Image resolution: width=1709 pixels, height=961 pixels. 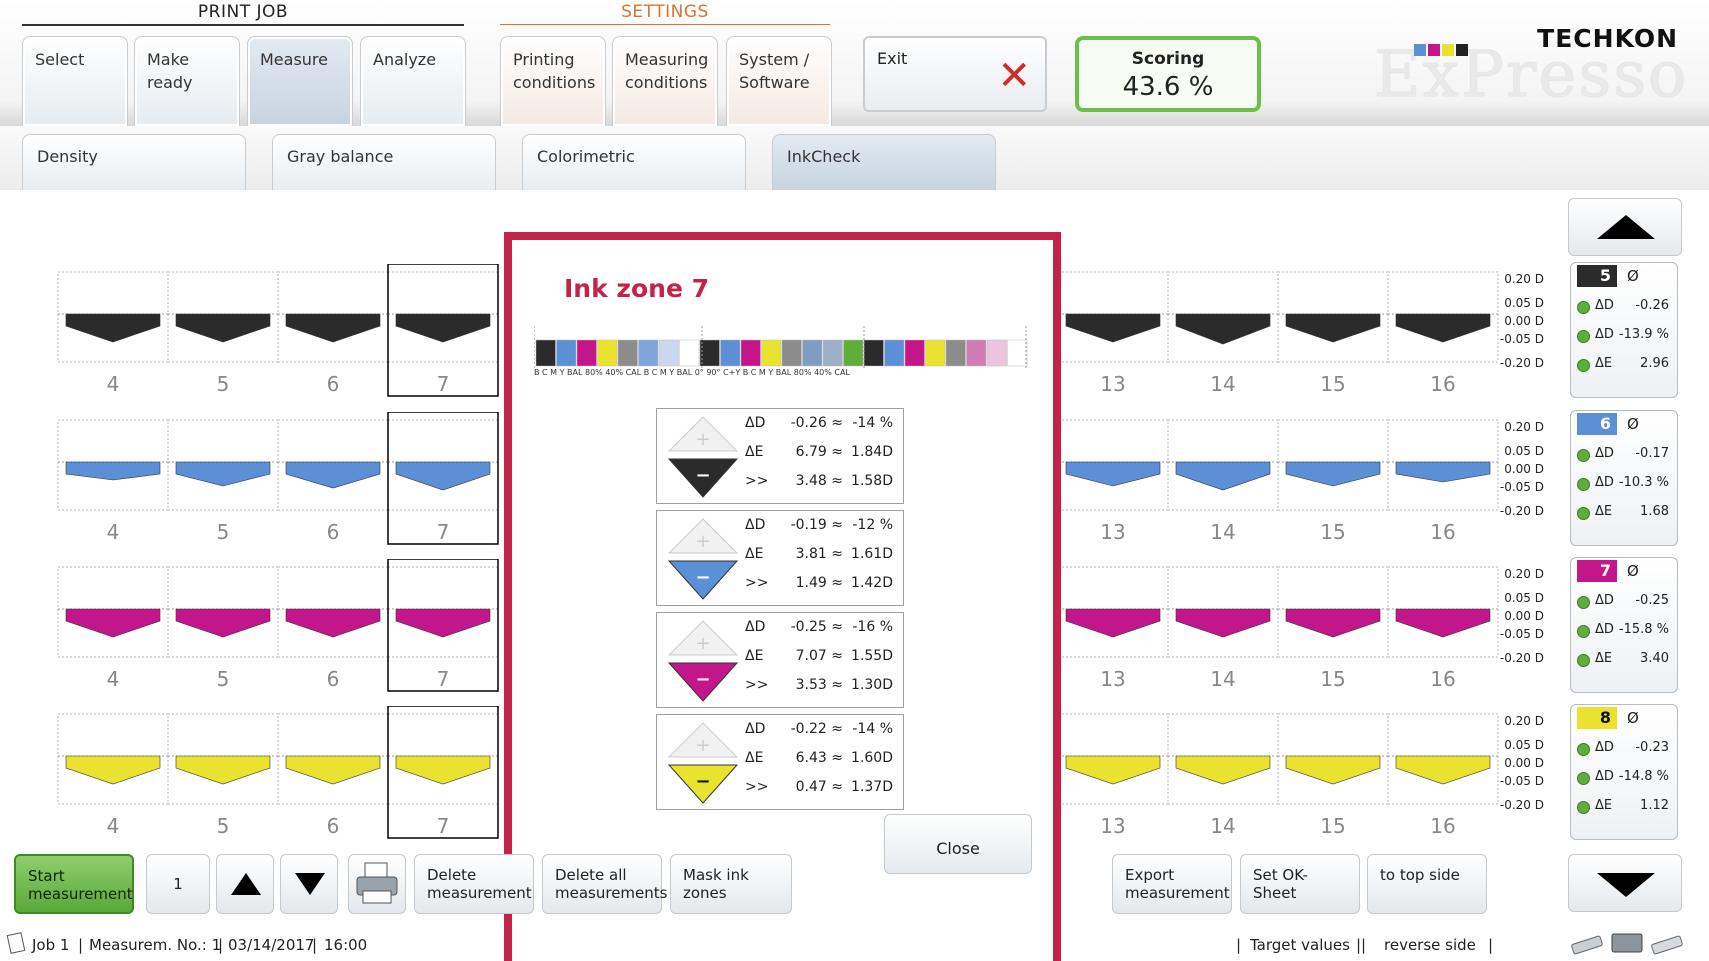 I want to click on next-button, so click(x=309, y=884).